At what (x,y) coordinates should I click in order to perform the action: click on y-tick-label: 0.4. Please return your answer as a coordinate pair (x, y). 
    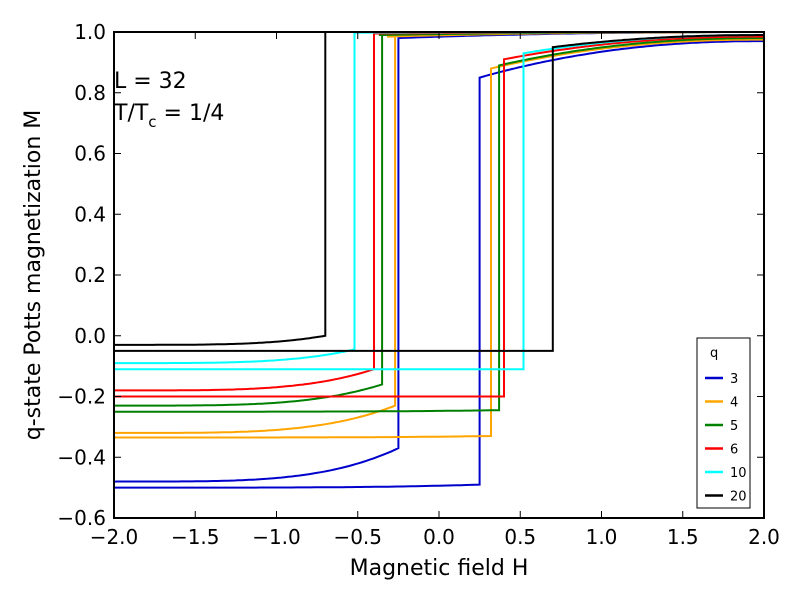
    Looking at the image, I should click on (90, 214).